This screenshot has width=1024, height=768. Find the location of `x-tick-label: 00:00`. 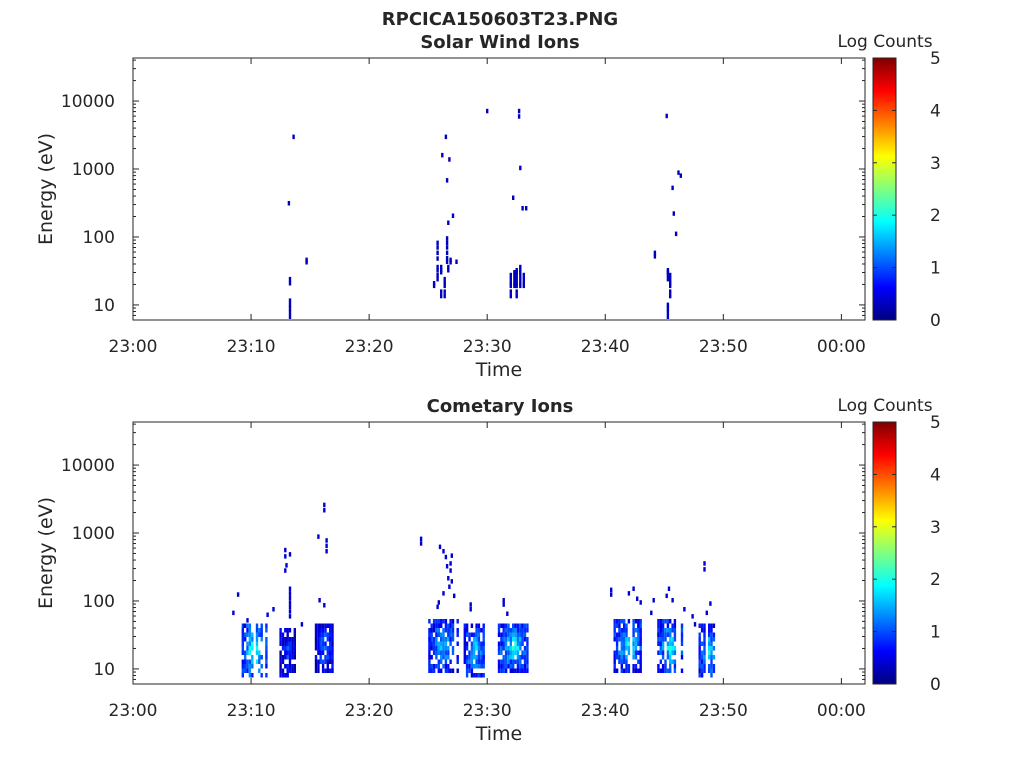

x-tick-label: 00:00 is located at coordinates (841, 347).